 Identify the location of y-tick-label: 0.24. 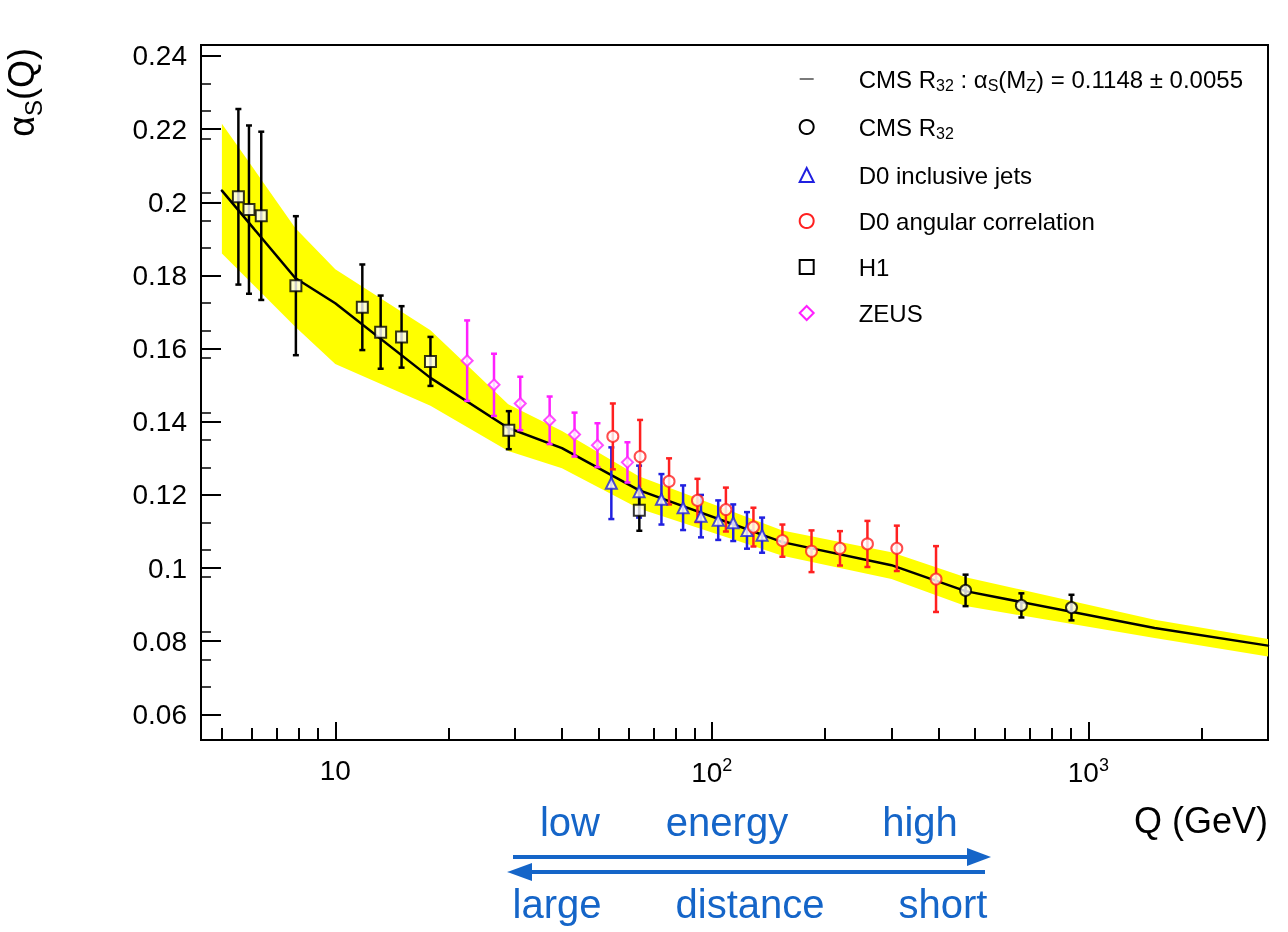
(159, 56).